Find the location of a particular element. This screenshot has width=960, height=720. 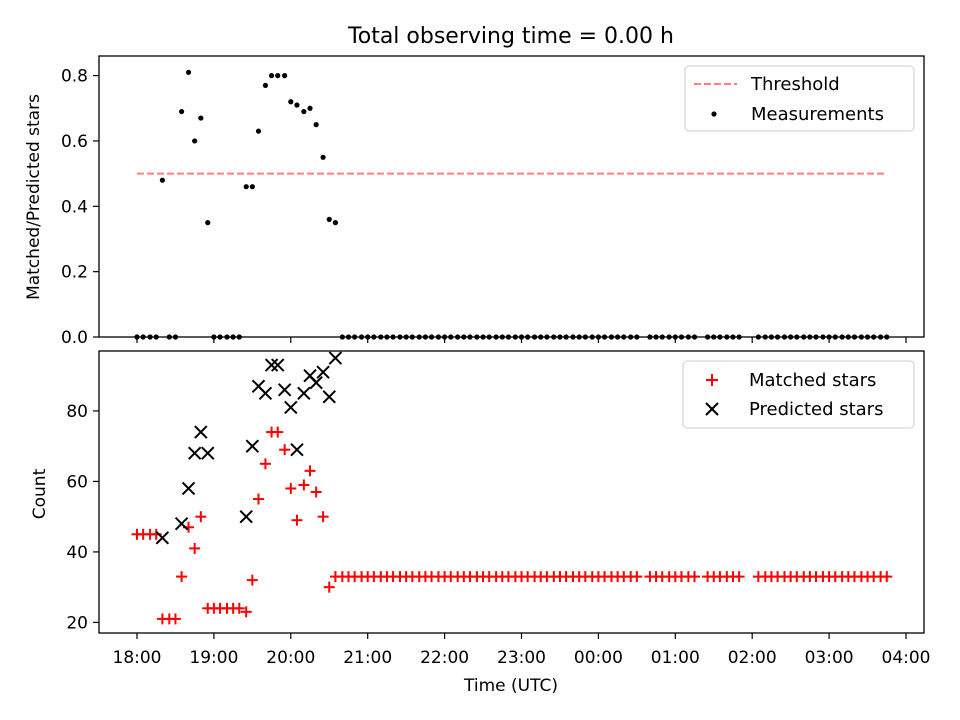

x-tick-label: 00:00 is located at coordinates (598, 658).